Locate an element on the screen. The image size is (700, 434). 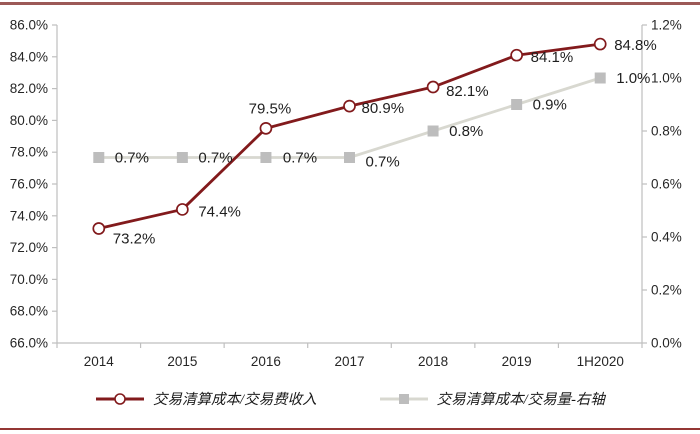
legend-item-fee-revenue-ratio: 交易清算成本/交易费收入 is located at coordinates (206, 398).